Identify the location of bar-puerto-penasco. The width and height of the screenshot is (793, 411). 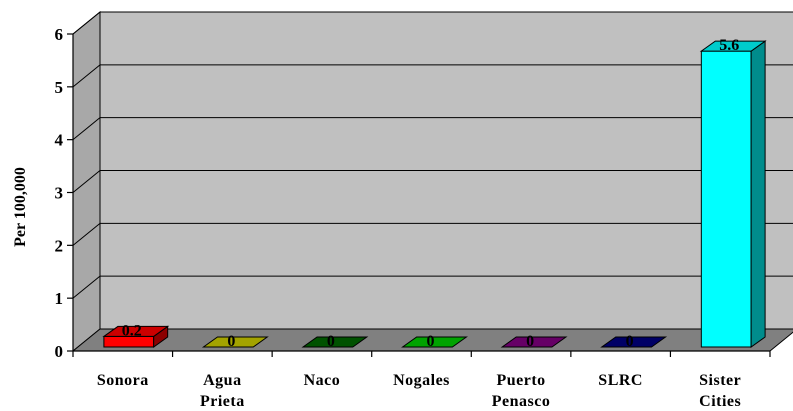
(534, 342).